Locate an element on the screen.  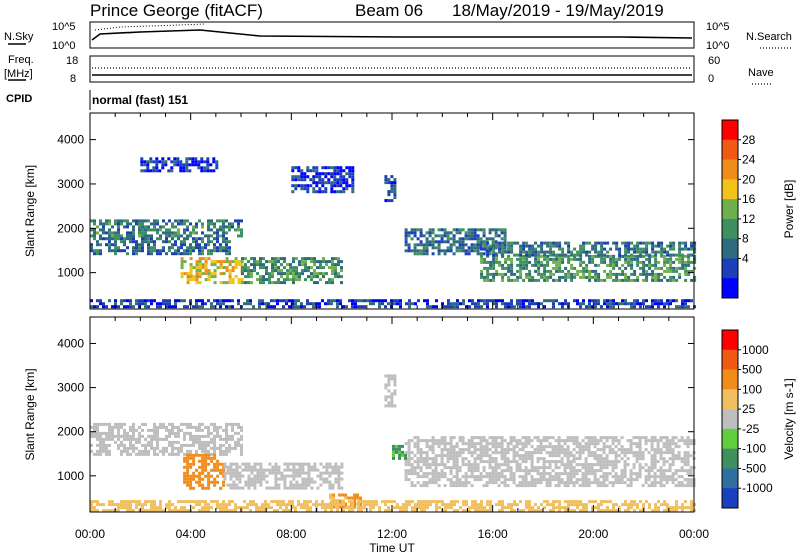
colorbar-tick-label: 8 is located at coordinates (745, 239).